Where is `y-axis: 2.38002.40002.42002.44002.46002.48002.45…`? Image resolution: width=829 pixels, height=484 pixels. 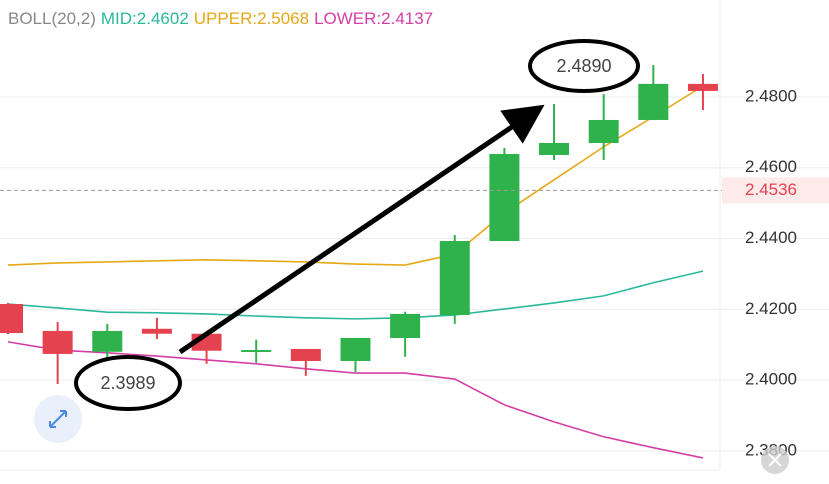 y-axis: 2.38002.40002.42002.44002.46002.48002.45… is located at coordinates (775, 272).